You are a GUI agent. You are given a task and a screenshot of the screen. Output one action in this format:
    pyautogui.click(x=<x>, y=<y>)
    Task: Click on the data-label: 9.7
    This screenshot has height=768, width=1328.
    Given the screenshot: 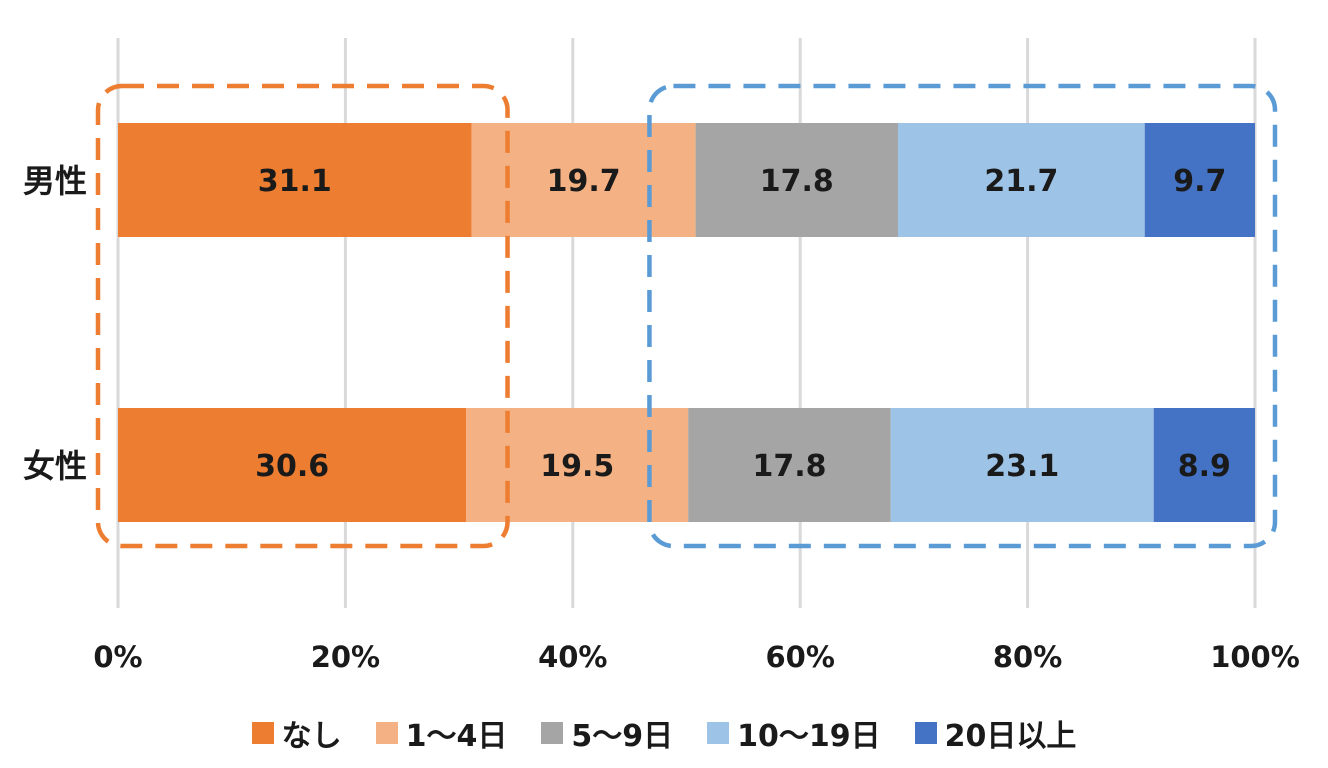 What is the action you would take?
    pyautogui.click(x=1199, y=181)
    